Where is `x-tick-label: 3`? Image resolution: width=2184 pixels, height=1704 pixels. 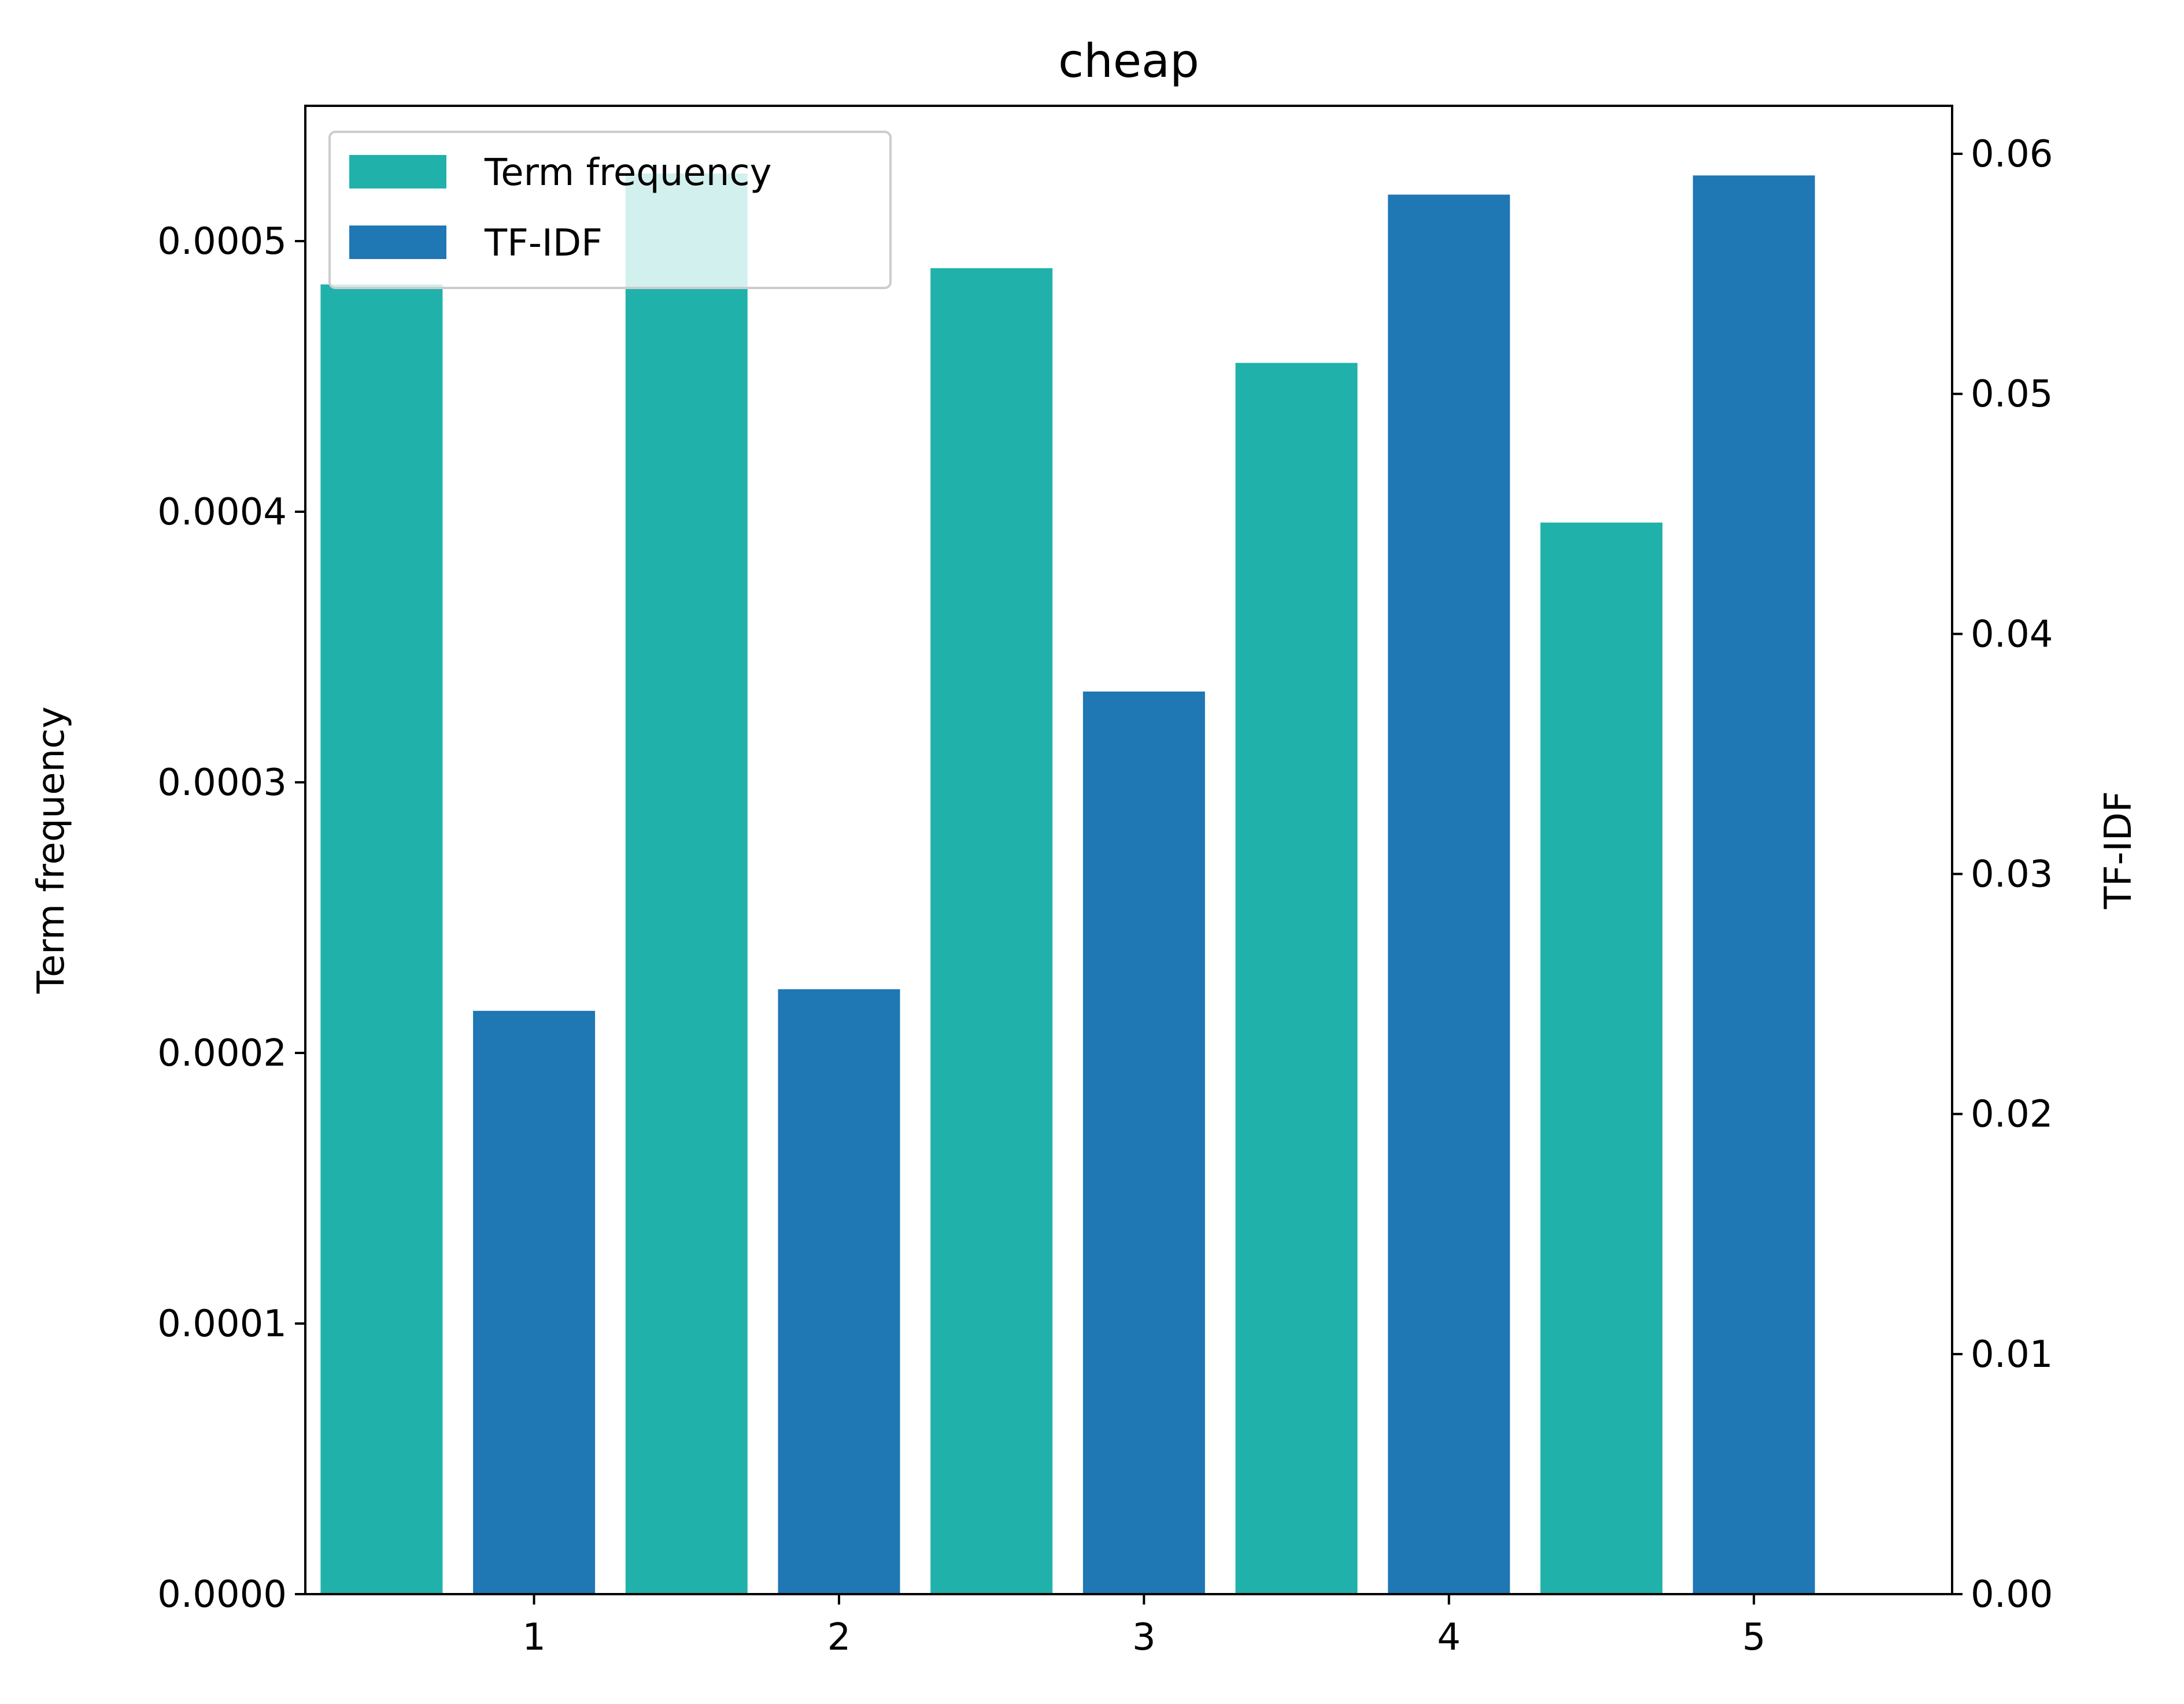 x-tick-label: 3 is located at coordinates (1144, 1637).